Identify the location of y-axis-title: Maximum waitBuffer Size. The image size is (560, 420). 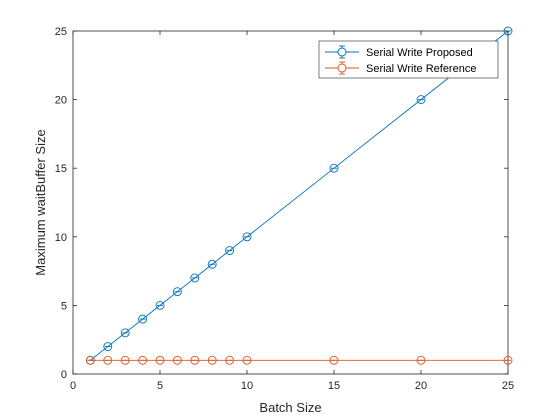
(40, 202).